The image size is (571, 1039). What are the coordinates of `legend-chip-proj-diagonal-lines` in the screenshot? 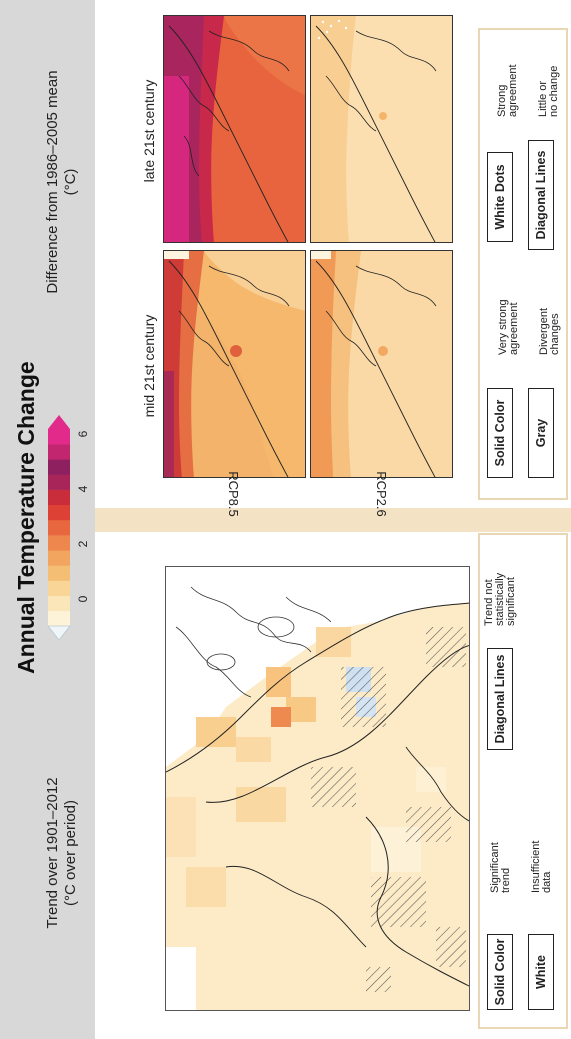 It's located at (541, 195).